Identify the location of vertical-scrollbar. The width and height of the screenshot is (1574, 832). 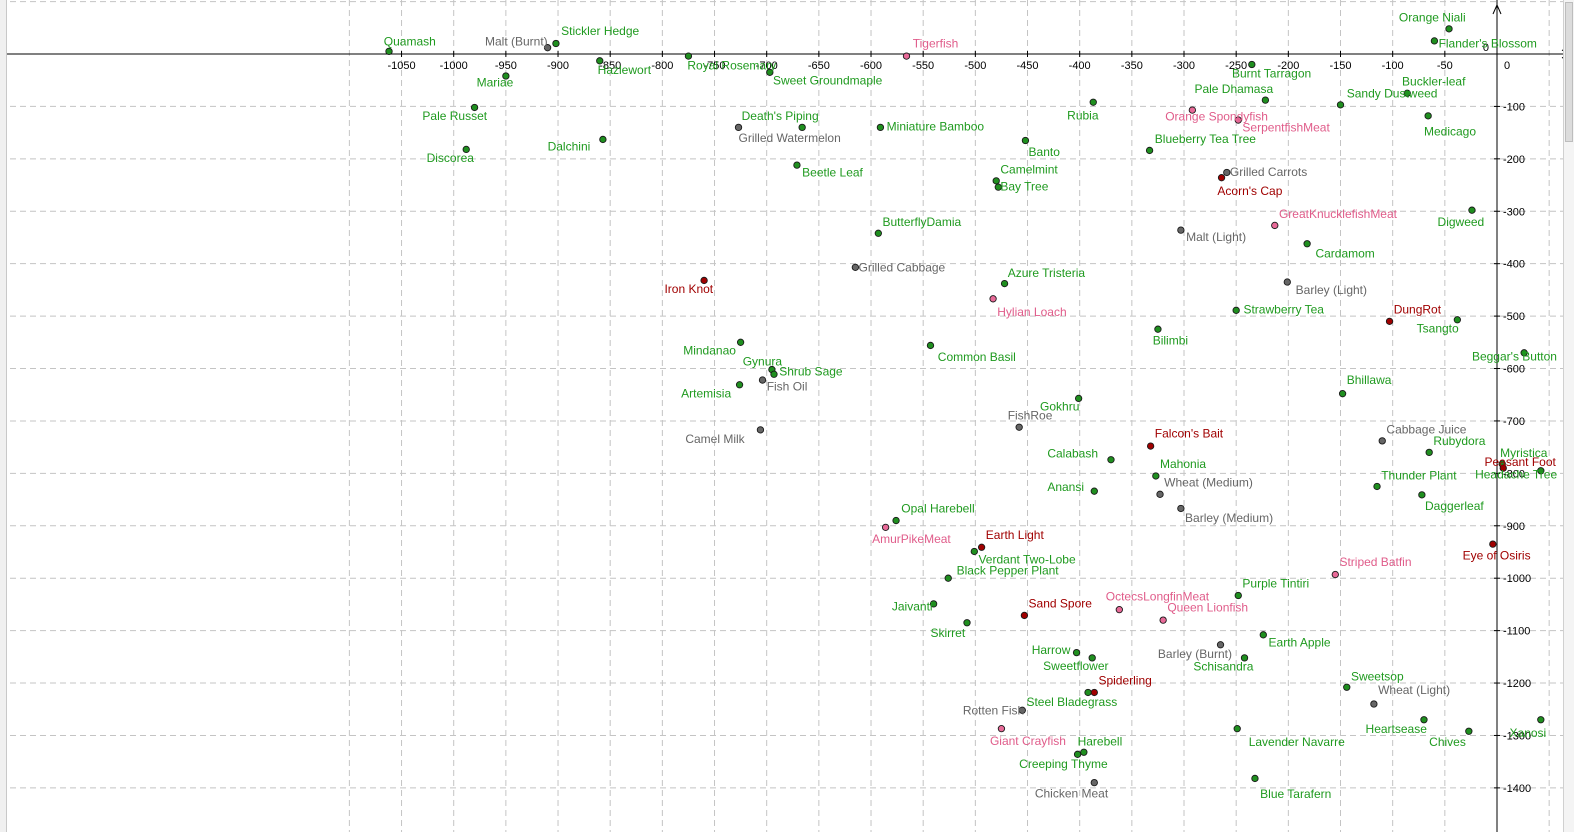
(1568, 416).